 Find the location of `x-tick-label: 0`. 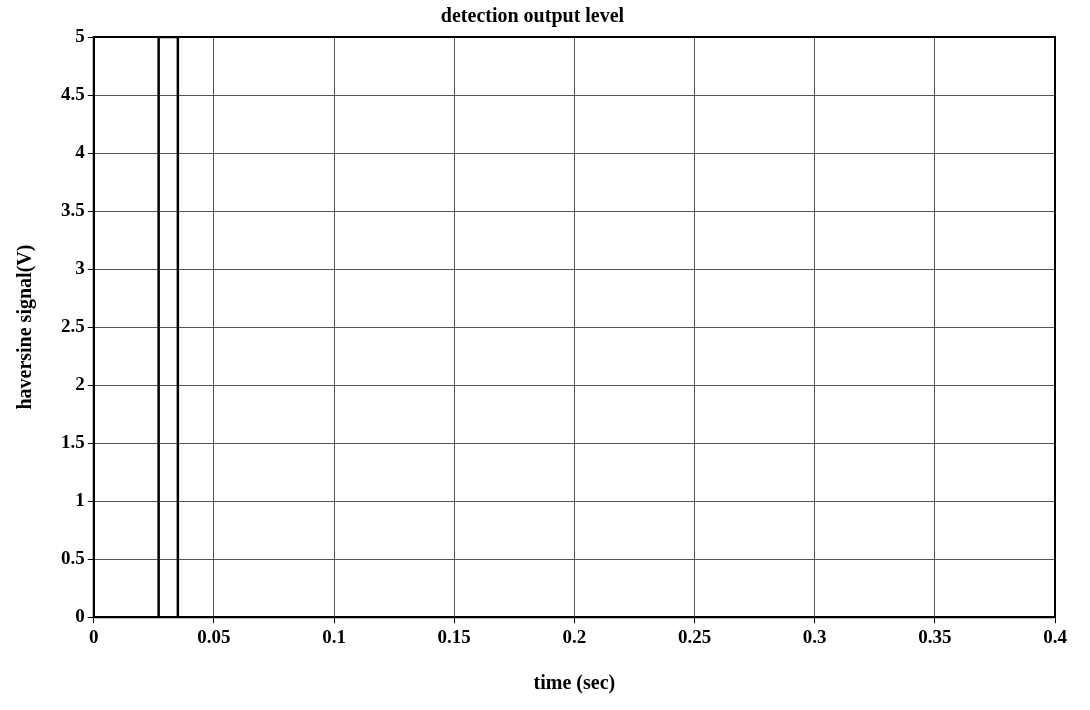

x-tick-label: 0 is located at coordinates (94, 636).